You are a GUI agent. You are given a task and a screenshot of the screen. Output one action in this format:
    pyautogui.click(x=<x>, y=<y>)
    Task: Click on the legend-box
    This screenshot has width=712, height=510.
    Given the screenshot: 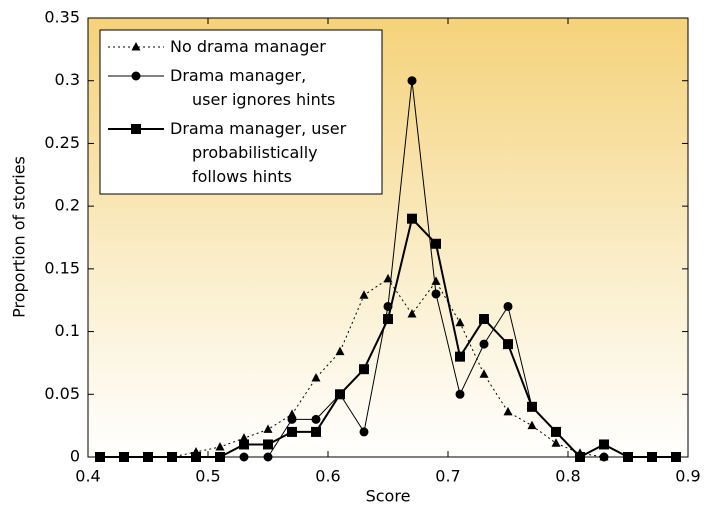 What is the action you would take?
    pyautogui.click(x=241, y=112)
    